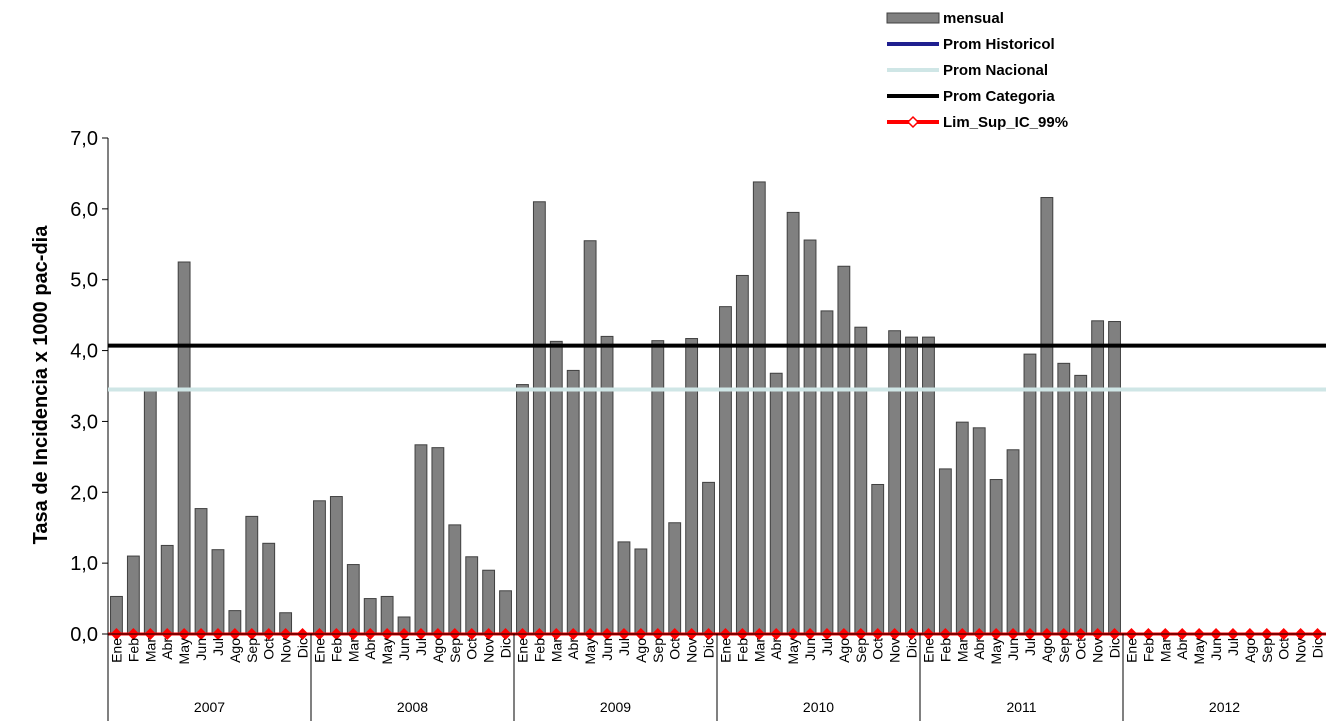  What do you see at coordinates (967, 70) in the screenshot?
I see `legend-item: Prom Nacional` at bounding box center [967, 70].